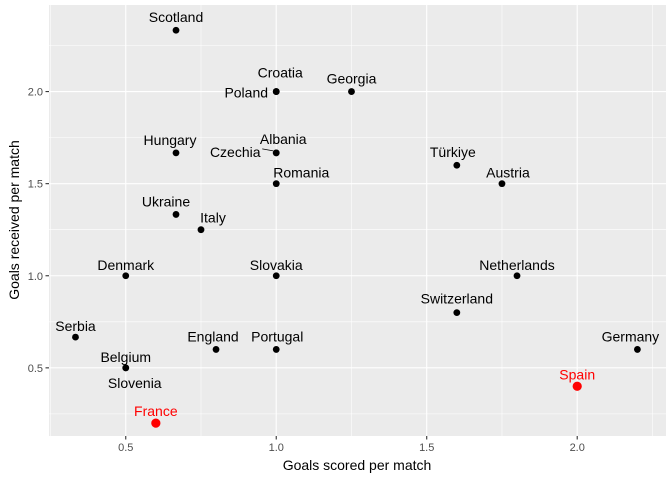  What do you see at coordinates (35, 185) in the screenshot?
I see `y-tick-label: 1.5` at bounding box center [35, 185].